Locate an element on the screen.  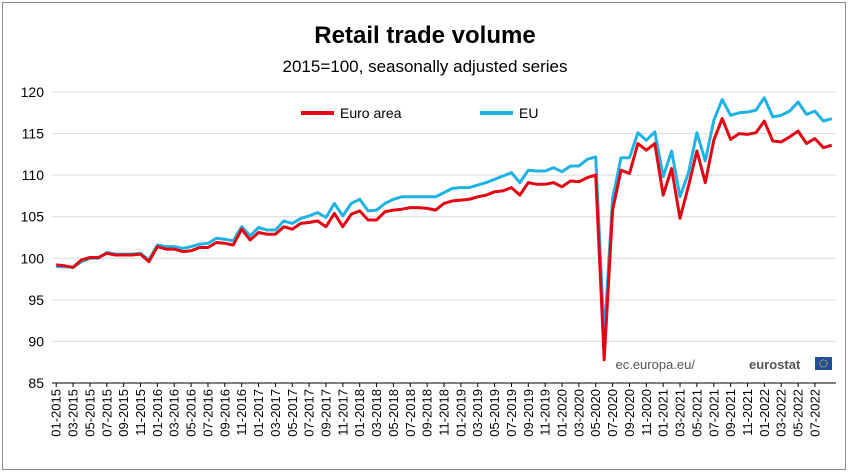
x-tick-label: 05-2016 is located at coordinates (191, 413).